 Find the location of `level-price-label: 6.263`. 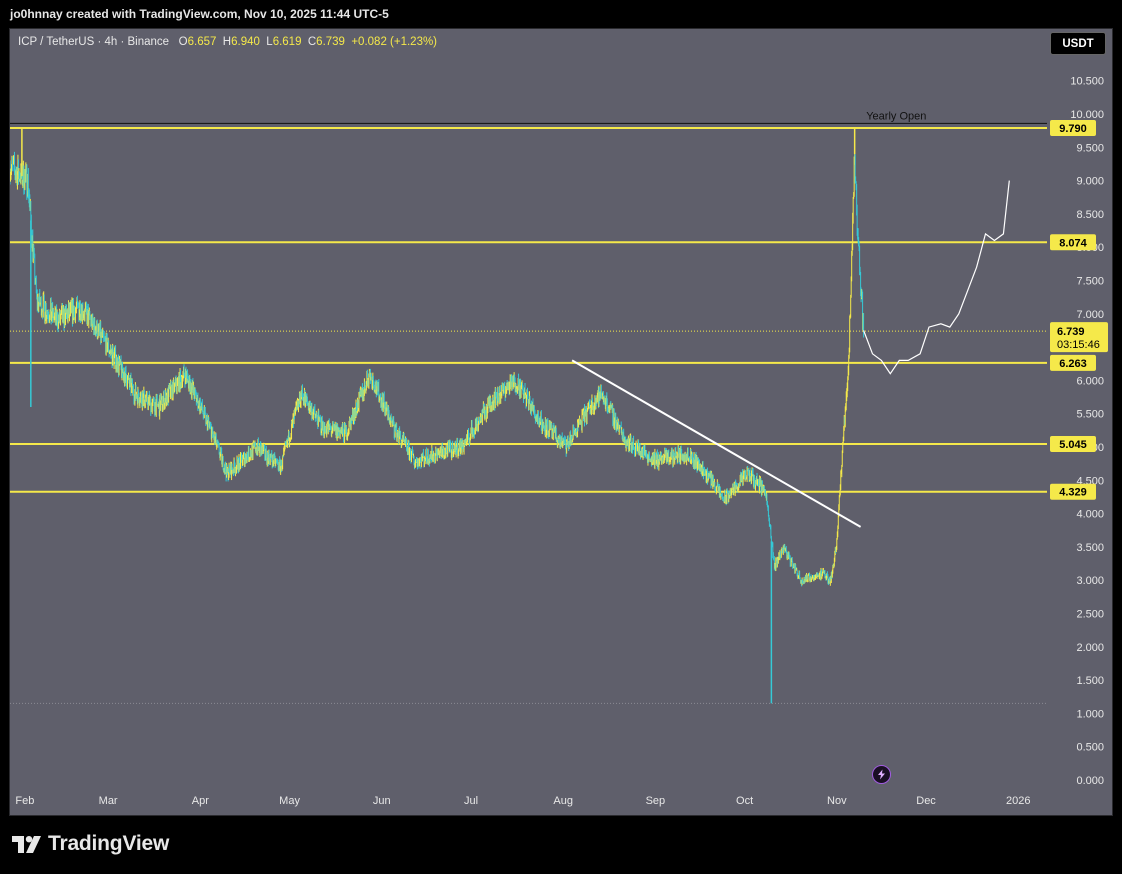

level-price-label: 6.263 is located at coordinates (1073, 364).